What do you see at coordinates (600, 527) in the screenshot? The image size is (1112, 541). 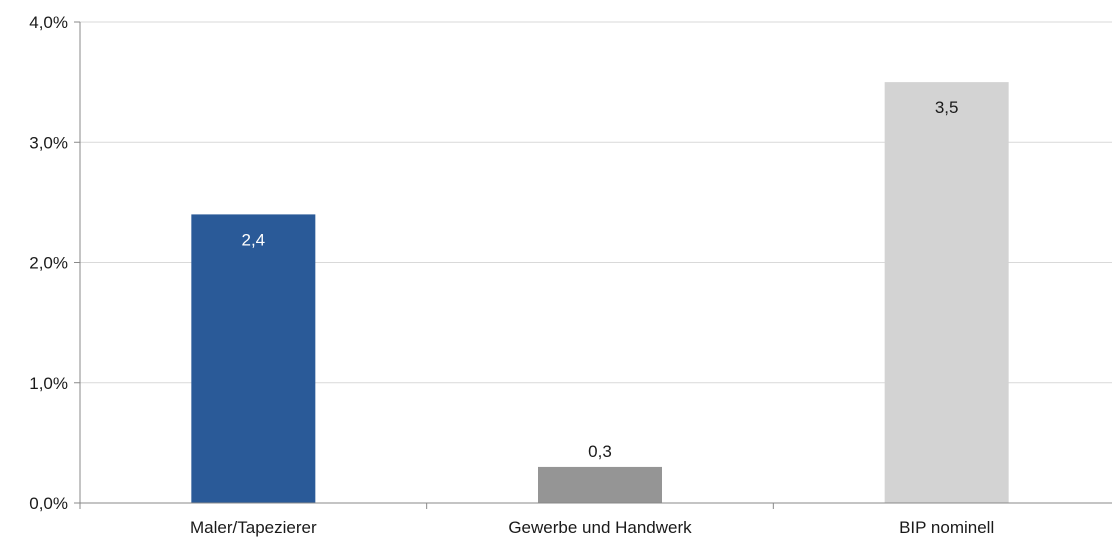 I see `x-category-label: Gewerbe und Handwerk` at bounding box center [600, 527].